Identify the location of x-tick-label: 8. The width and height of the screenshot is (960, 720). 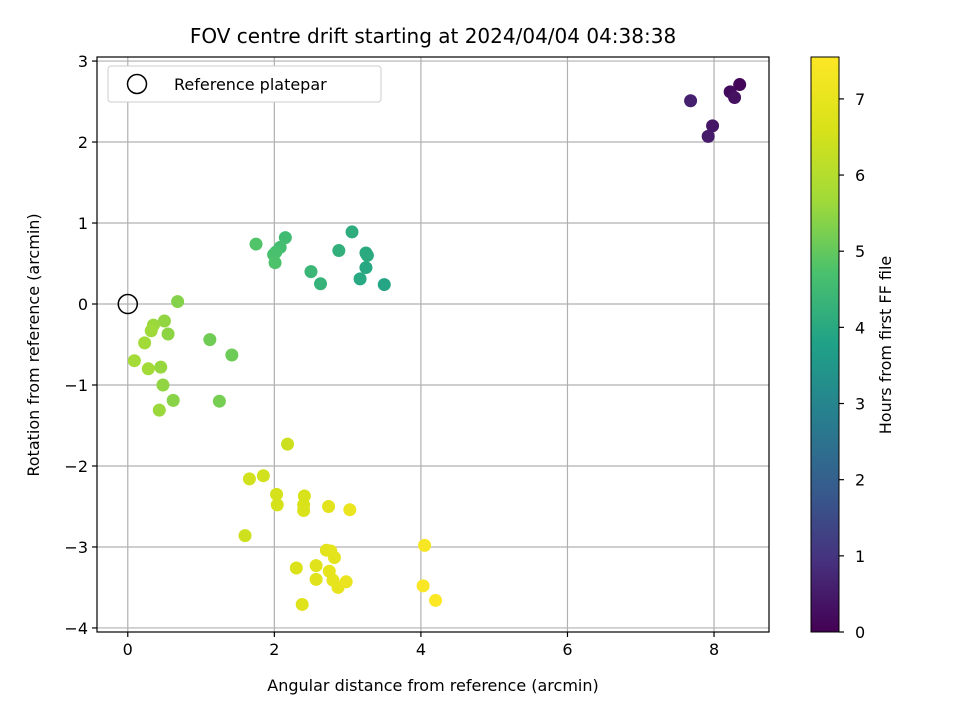
(714, 649).